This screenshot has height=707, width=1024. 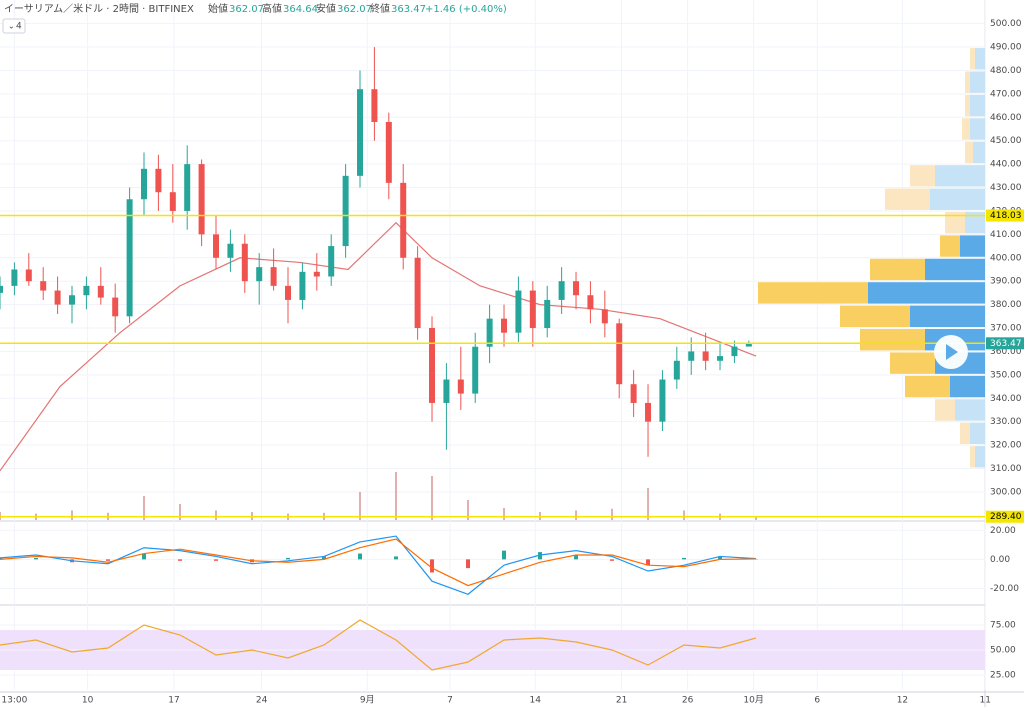 What do you see at coordinates (951, 352) in the screenshot?
I see `play-button` at bounding box center [951, 352].